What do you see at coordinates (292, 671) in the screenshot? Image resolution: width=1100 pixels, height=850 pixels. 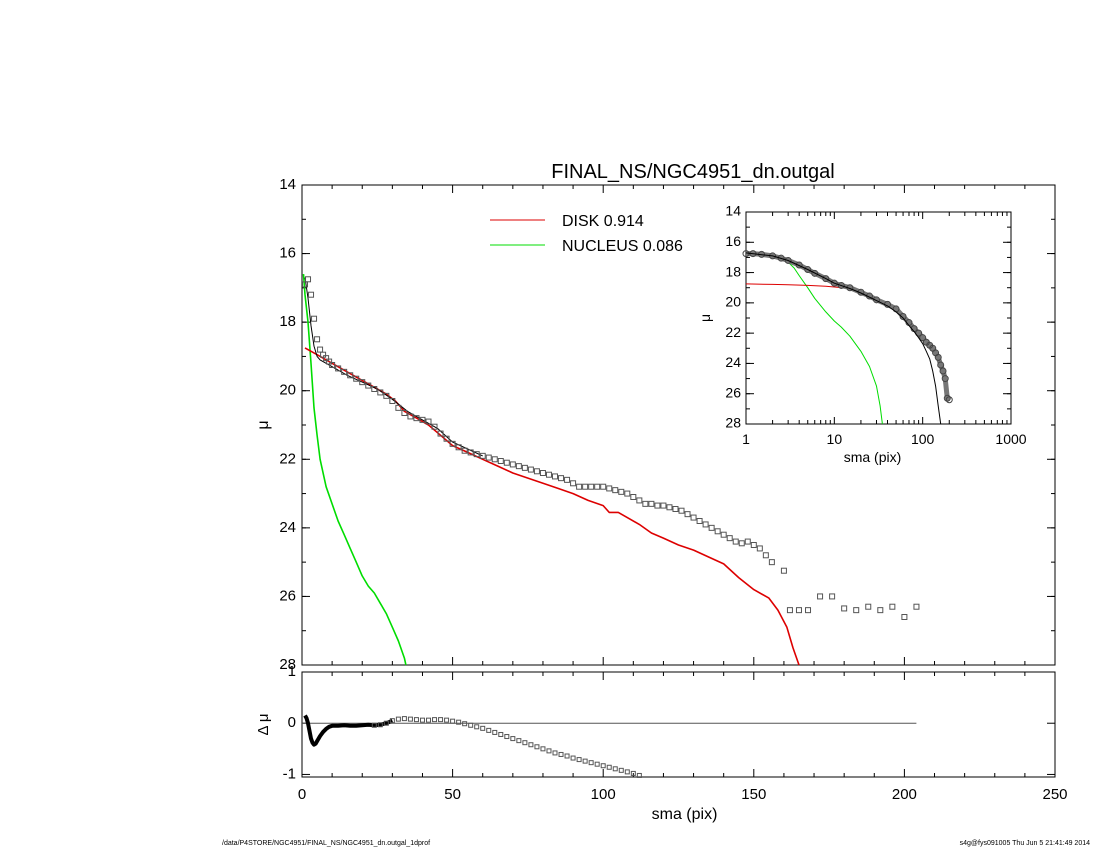 I see `residual-ytick-label: 1` at bounding box center [292, 671].